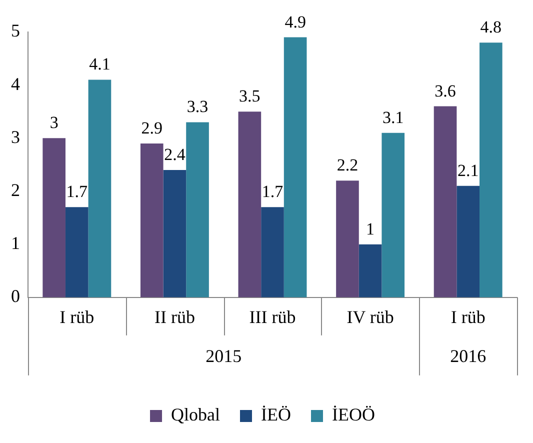 The height and width of the screenshot is (443, 533). I want to click on y-tick-label: 4, so click(15, 84).